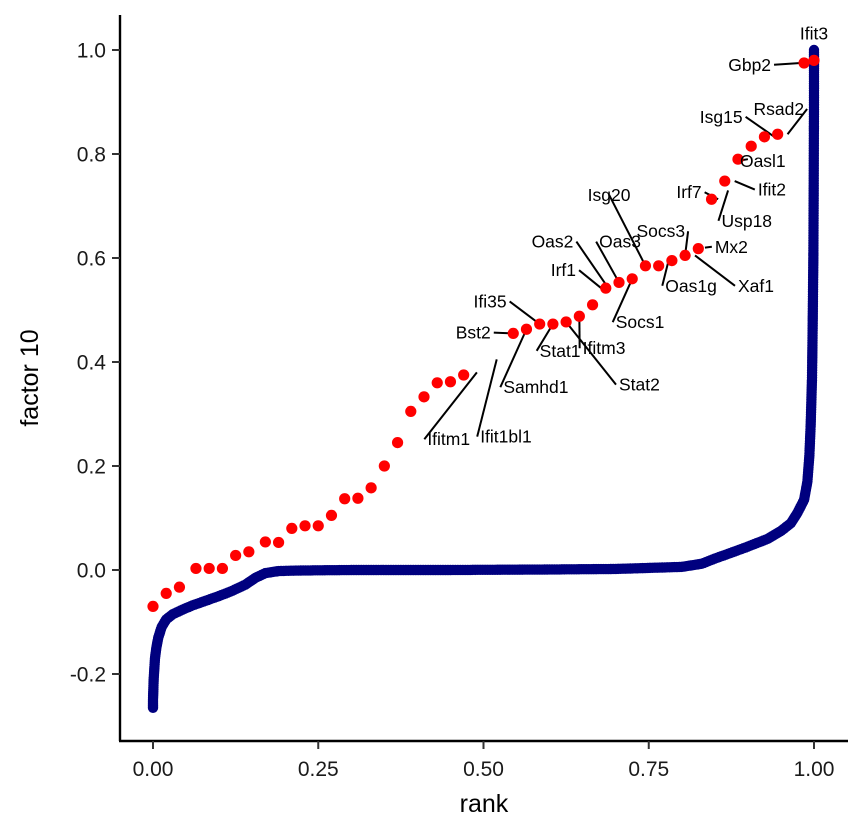 The width and height of the screenshot is (864, 840). Describe the element at coordinates (483, 761) in the screenshot. I see `x-ticks: 0.00 0.25 0.50 0.75 1.00` at that location.